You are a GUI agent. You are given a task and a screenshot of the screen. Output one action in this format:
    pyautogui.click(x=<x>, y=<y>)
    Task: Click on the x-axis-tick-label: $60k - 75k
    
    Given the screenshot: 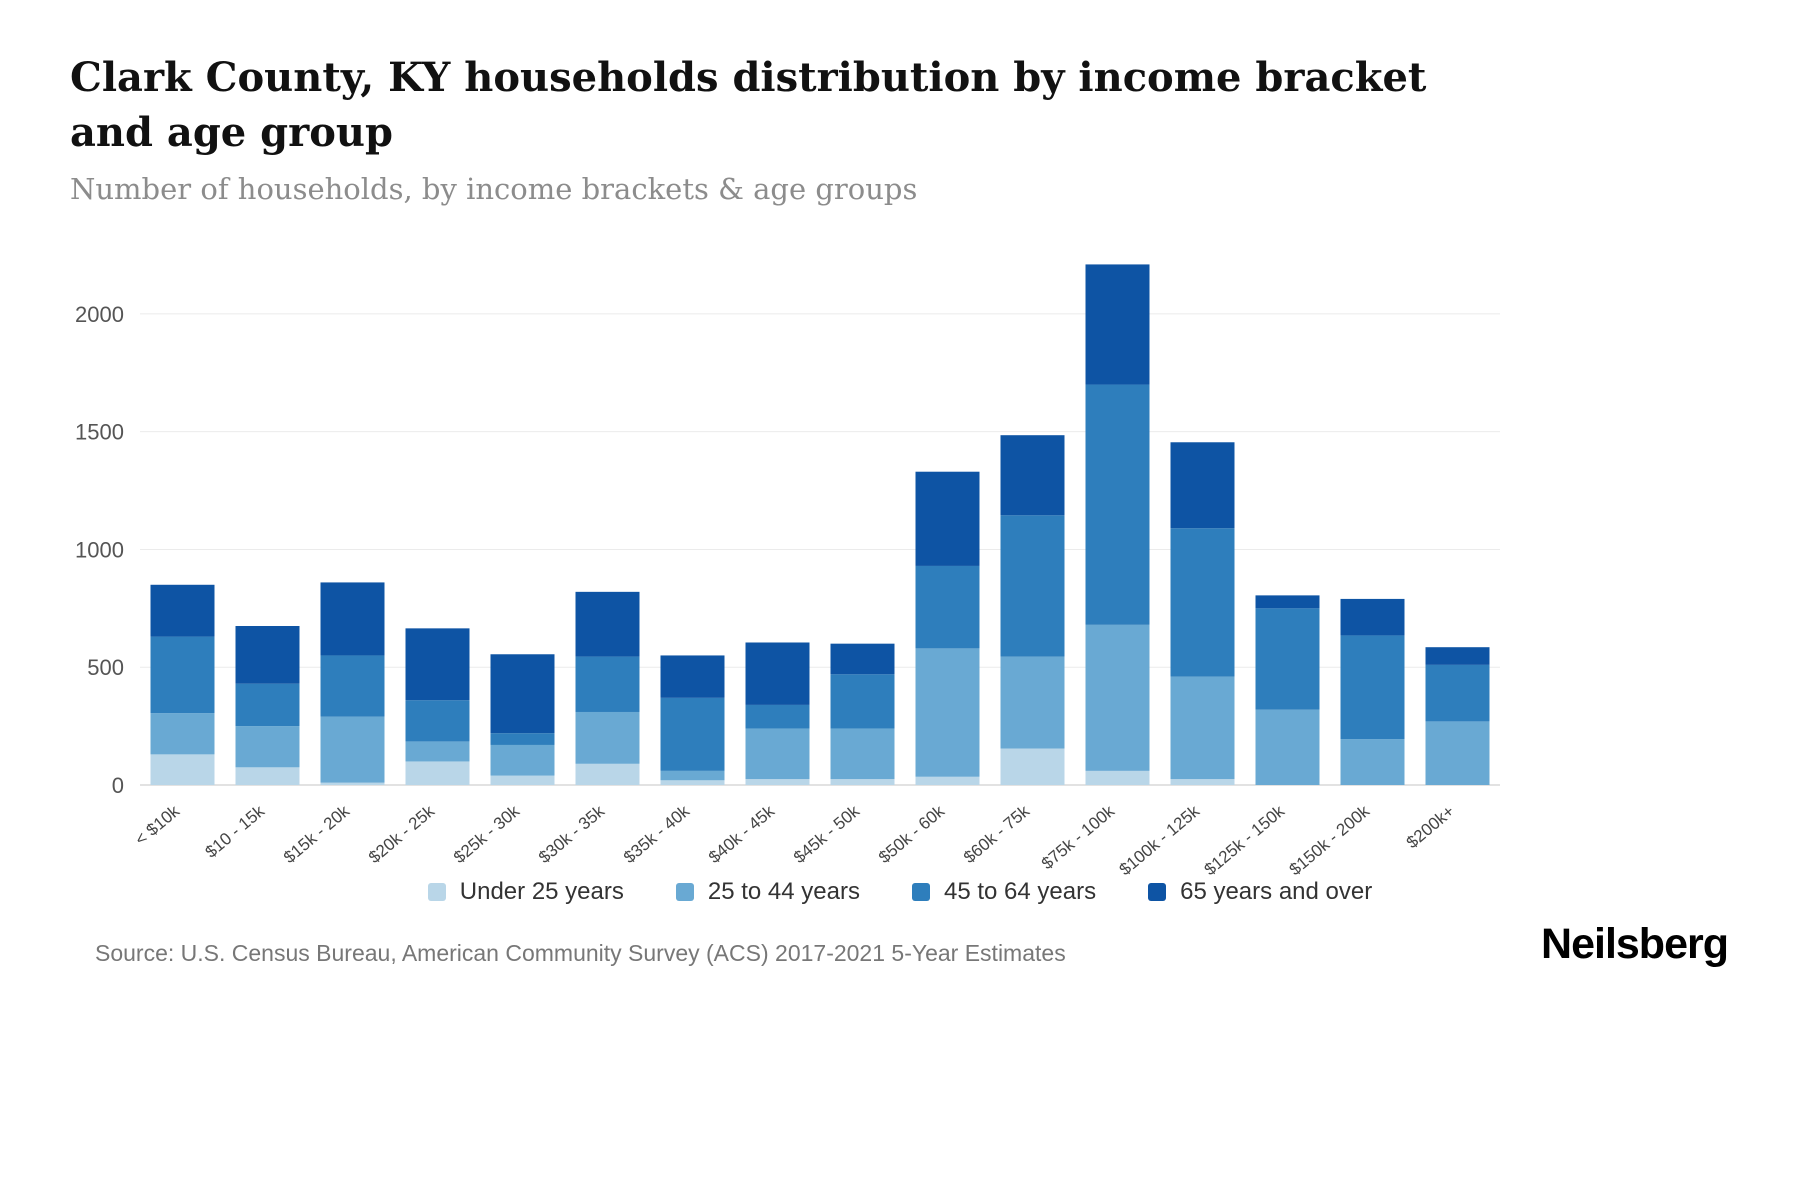 What is the action you would take?
    pyautogui.click(x=996, y=834)
    